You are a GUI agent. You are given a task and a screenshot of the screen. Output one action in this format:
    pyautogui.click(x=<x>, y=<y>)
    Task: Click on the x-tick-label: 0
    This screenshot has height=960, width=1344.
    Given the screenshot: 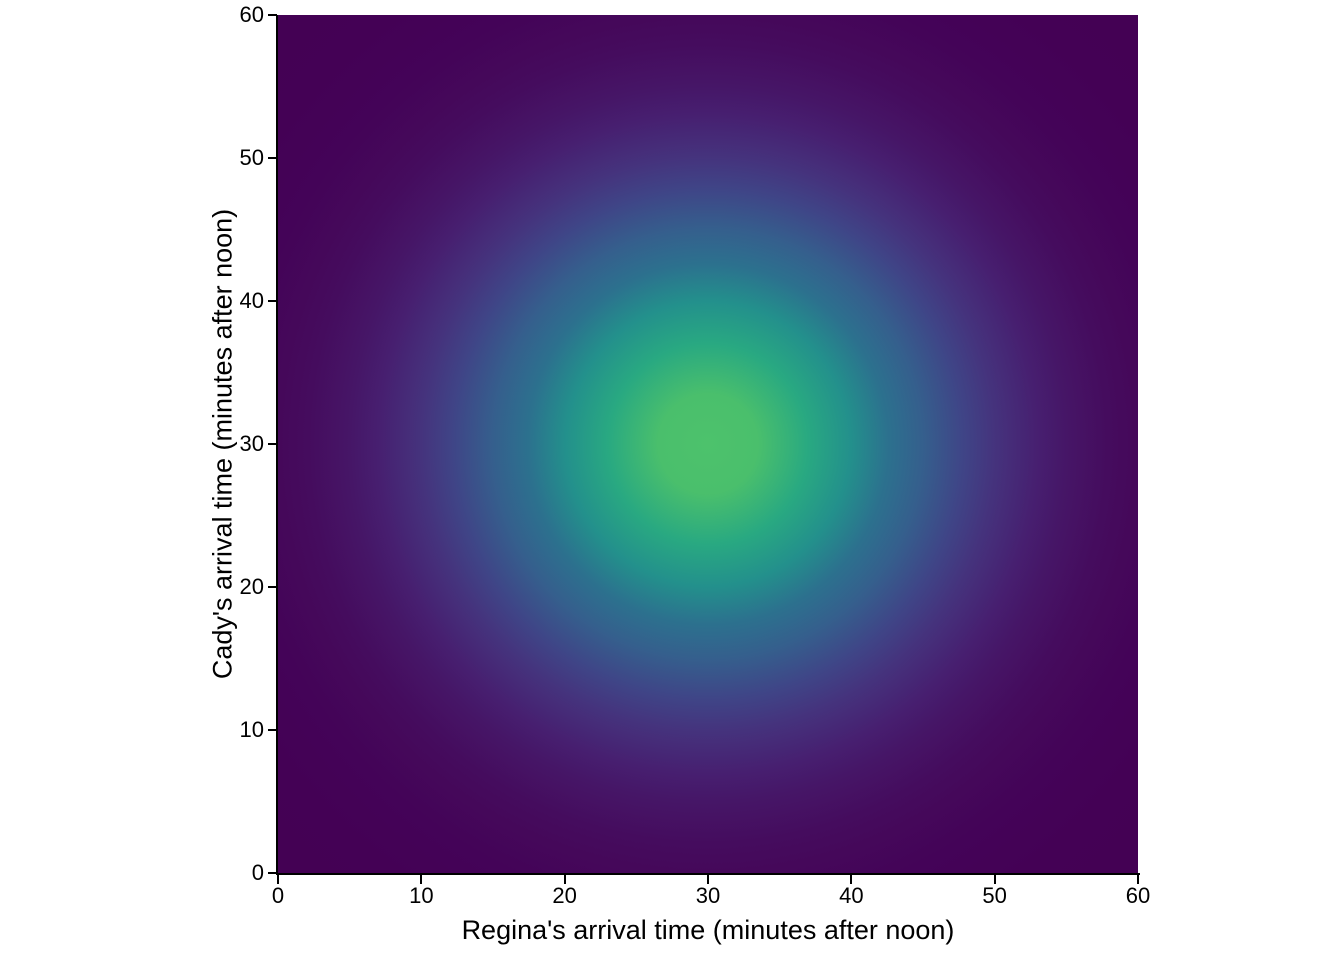 What is the action you would take?
    pyautogui.click(x=278, y=895)
    